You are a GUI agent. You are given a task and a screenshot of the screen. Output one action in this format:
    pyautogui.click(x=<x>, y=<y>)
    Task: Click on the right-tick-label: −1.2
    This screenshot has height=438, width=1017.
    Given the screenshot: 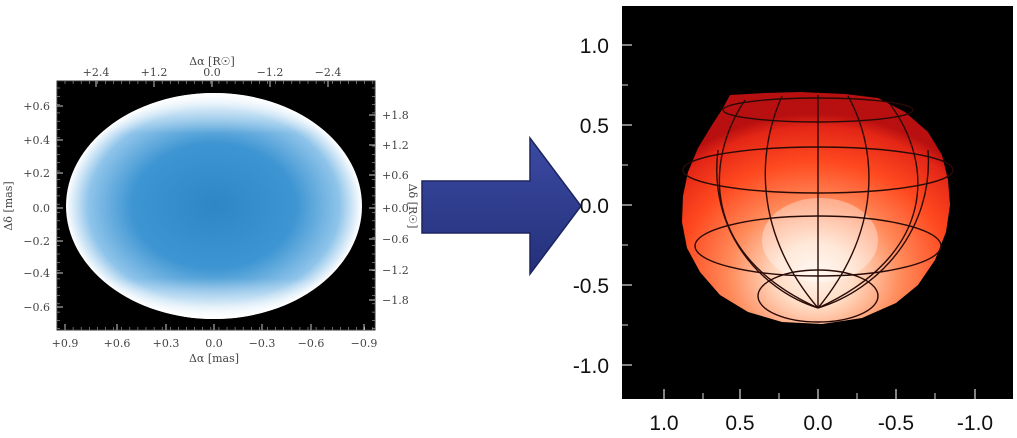 What is the action you would take?
    pyautogui.click(x=395, y=270)
    